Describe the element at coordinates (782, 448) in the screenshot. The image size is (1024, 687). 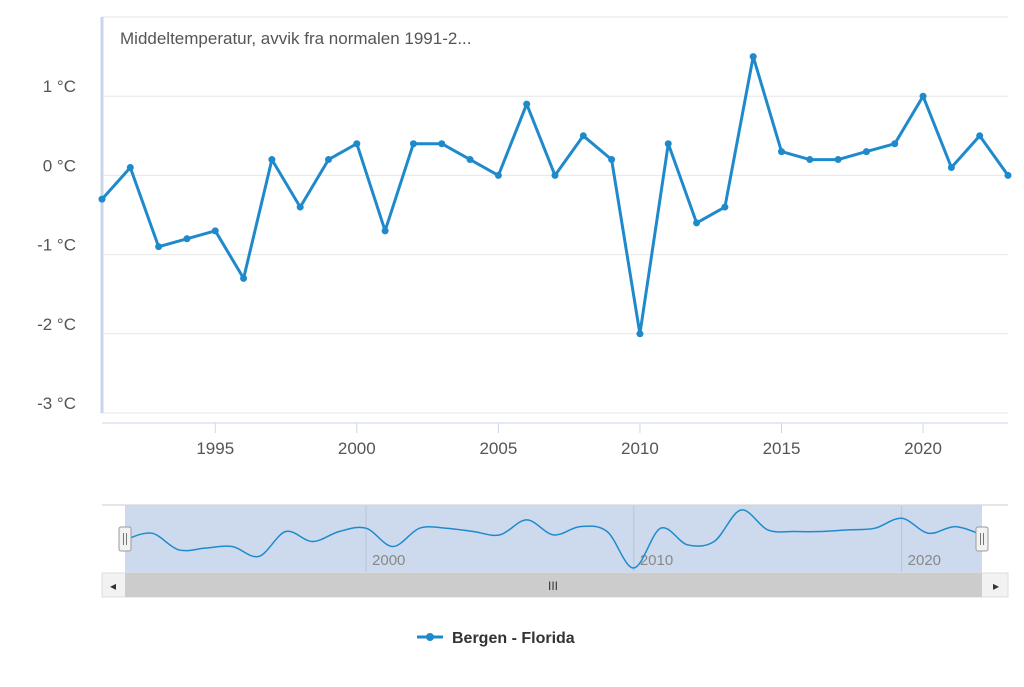
I see `x-tick-label: 2015` at that location.